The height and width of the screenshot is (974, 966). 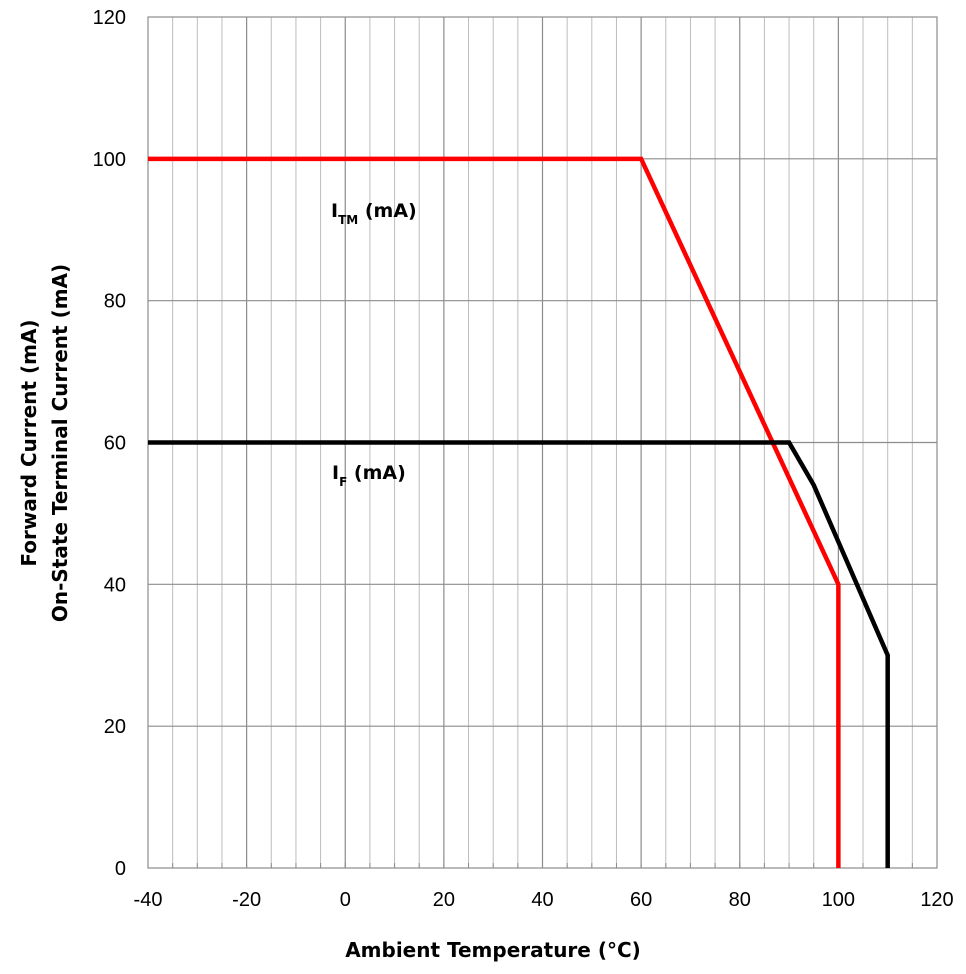 What do you see at coordinates (542, 900) in the screenshot?
I see `x-tick-label: 40` at bounding box center [542, 900].